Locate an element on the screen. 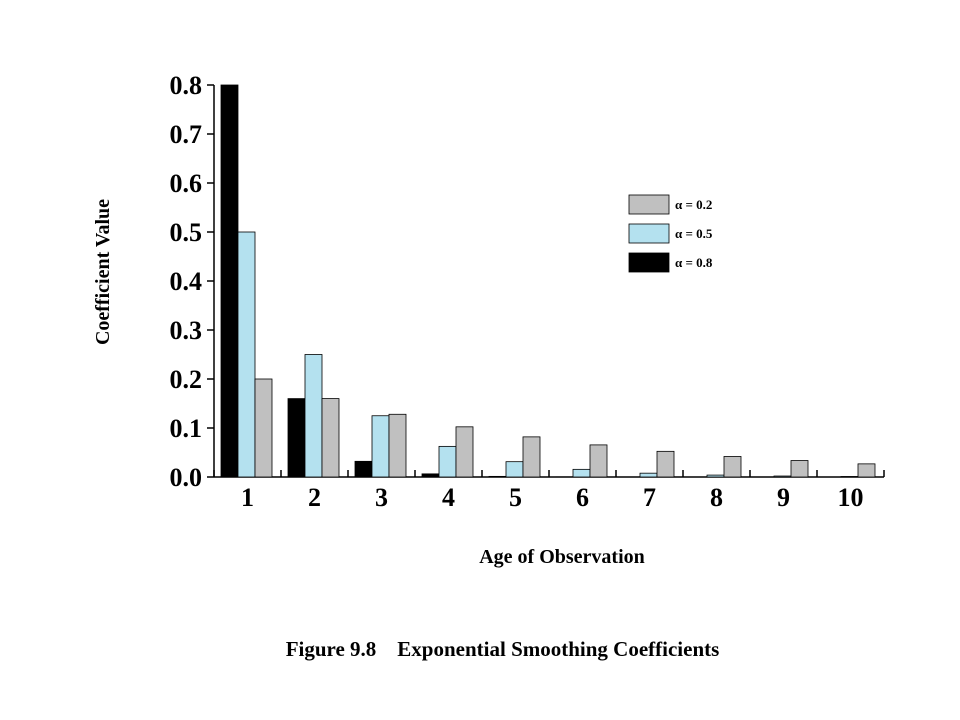 The image size is (960, 720). x-tick-label: 4 is located at coordinates (448, 497).